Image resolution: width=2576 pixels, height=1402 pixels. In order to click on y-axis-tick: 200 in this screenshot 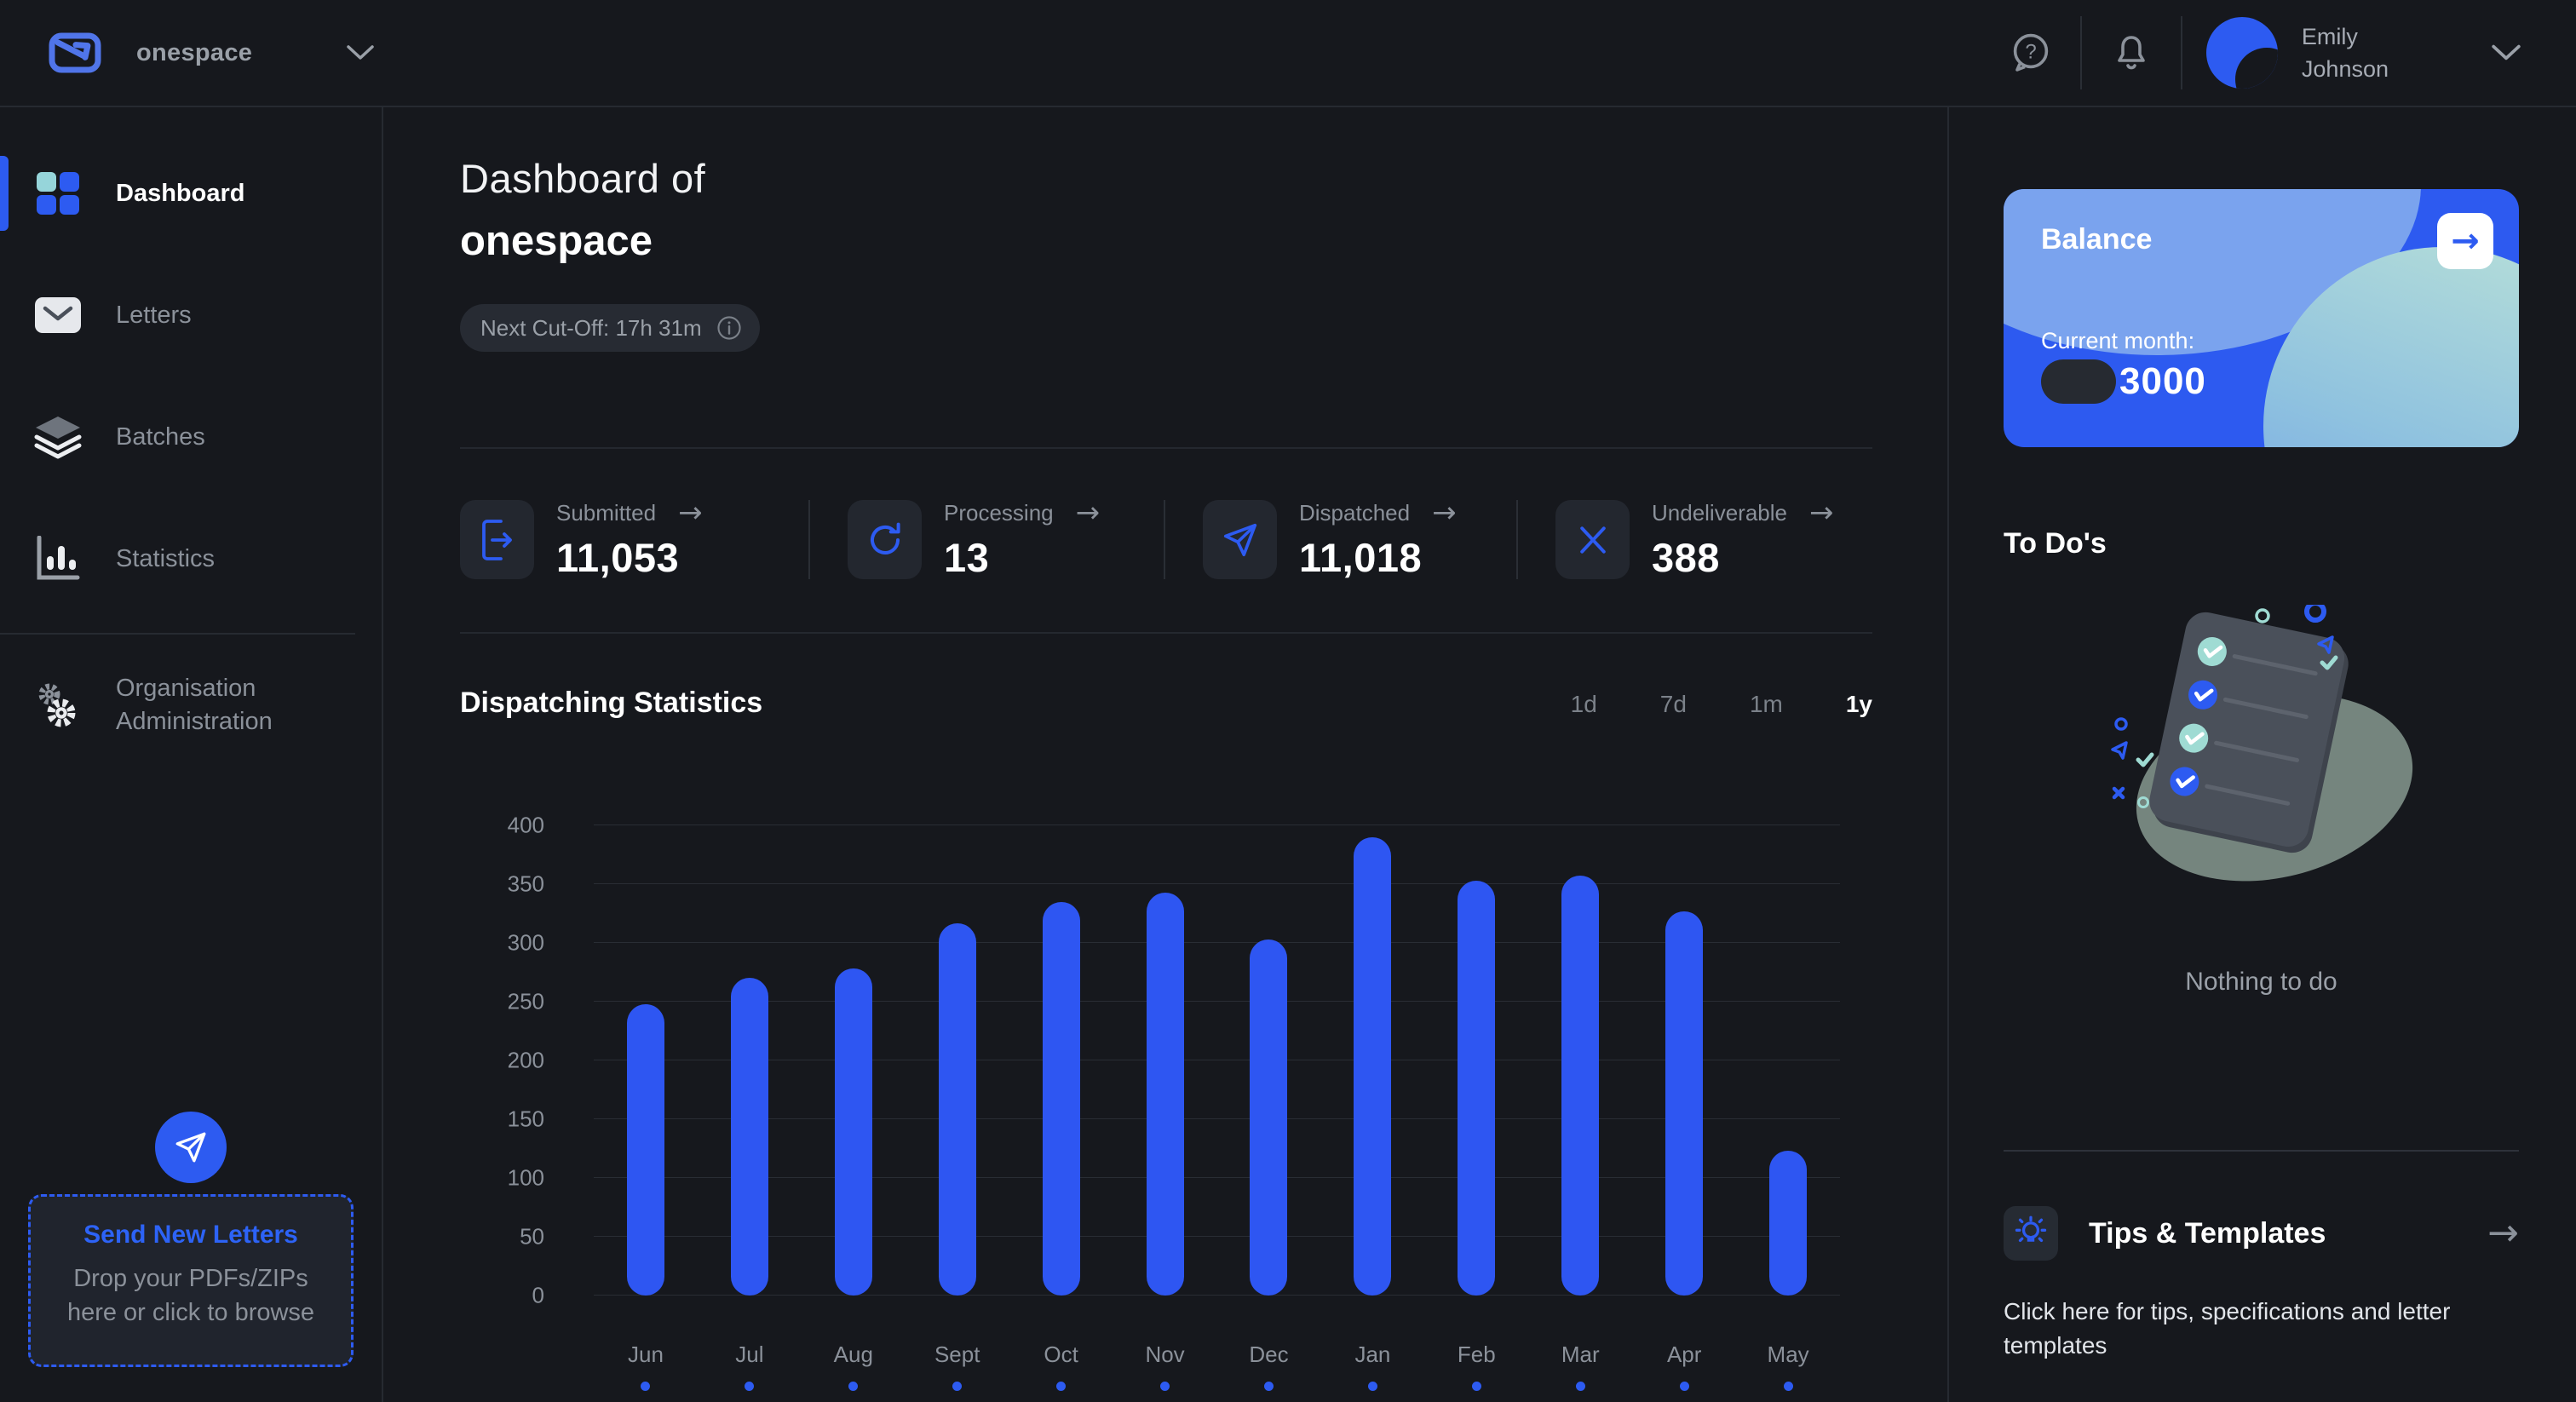, I will do `click(525, 1060)`.